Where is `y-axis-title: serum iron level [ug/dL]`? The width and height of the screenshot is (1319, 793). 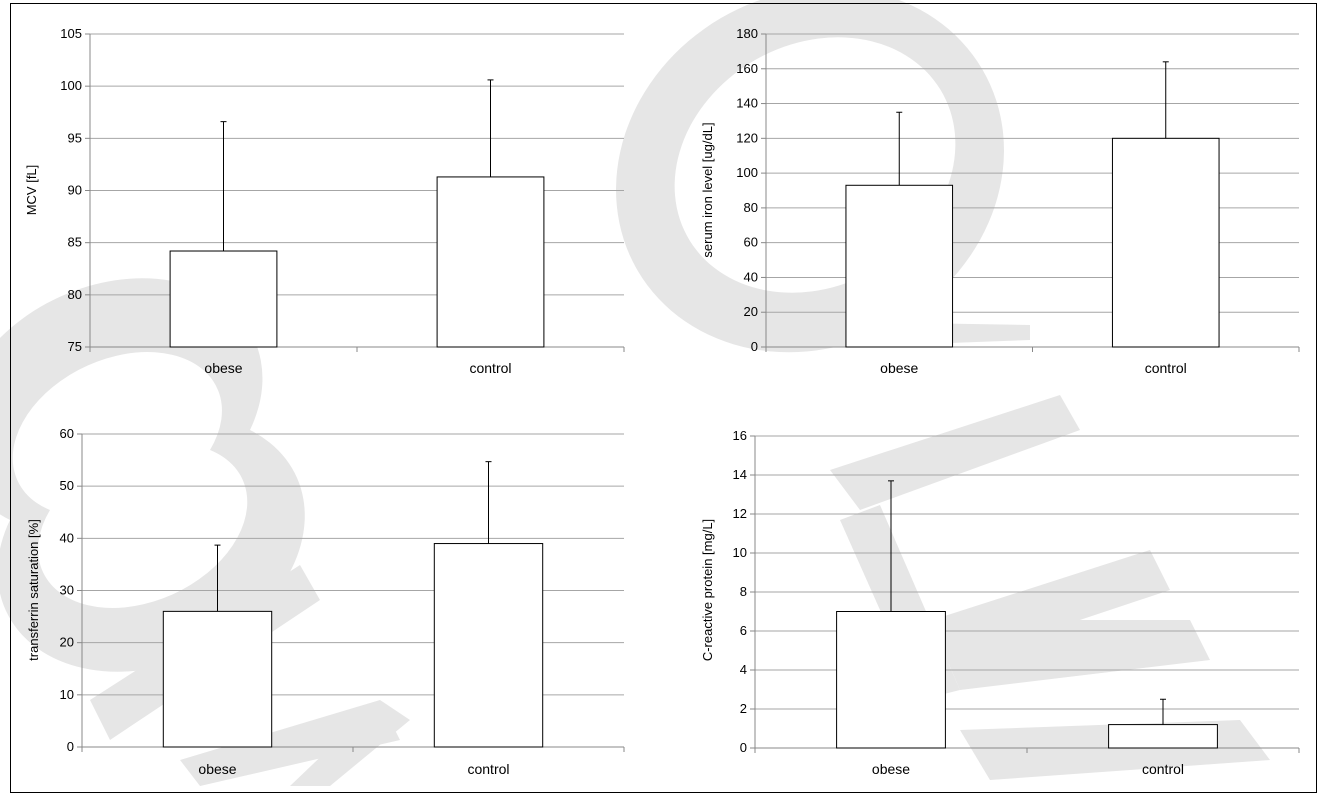
y-axis-title: serum iron level [ug/dL] is located at coordinates (707, 189).